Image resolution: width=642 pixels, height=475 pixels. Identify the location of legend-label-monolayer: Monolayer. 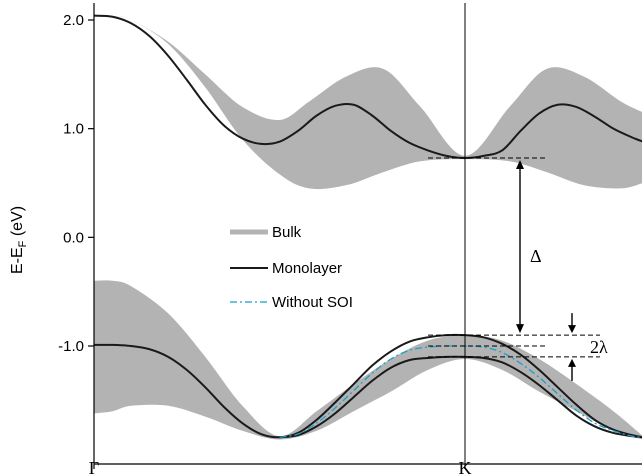
(307, 268).